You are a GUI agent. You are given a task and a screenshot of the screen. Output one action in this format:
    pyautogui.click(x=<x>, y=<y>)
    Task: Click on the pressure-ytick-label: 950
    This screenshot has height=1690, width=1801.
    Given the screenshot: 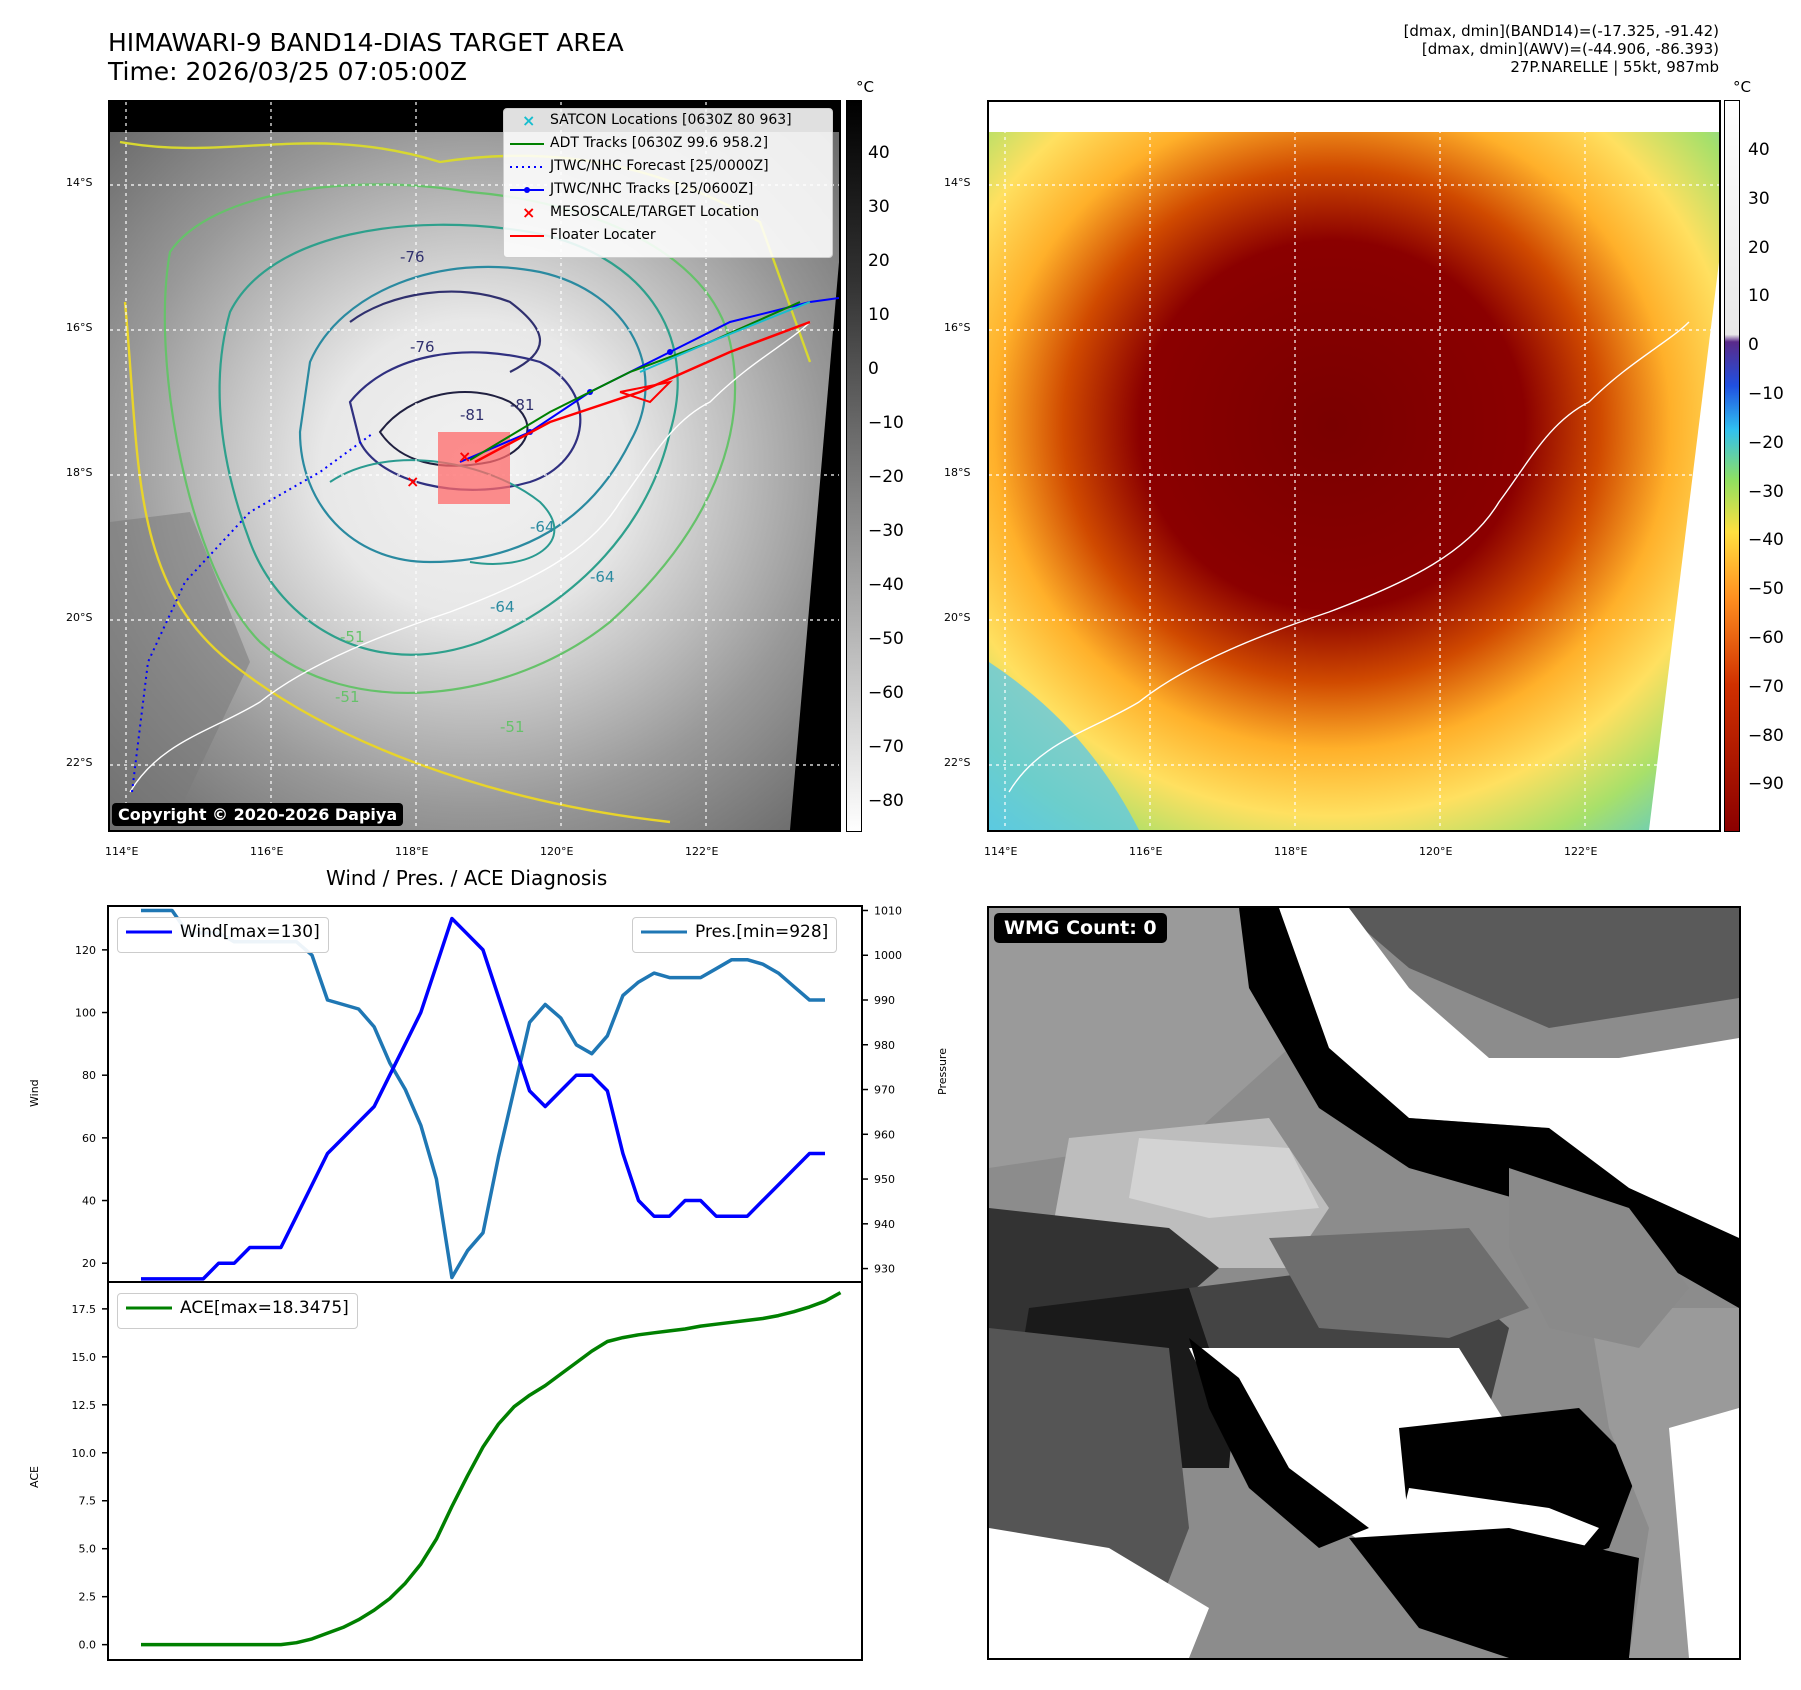 What is the action you would take?
    pyautogui.click(x=884, y=1179)
    